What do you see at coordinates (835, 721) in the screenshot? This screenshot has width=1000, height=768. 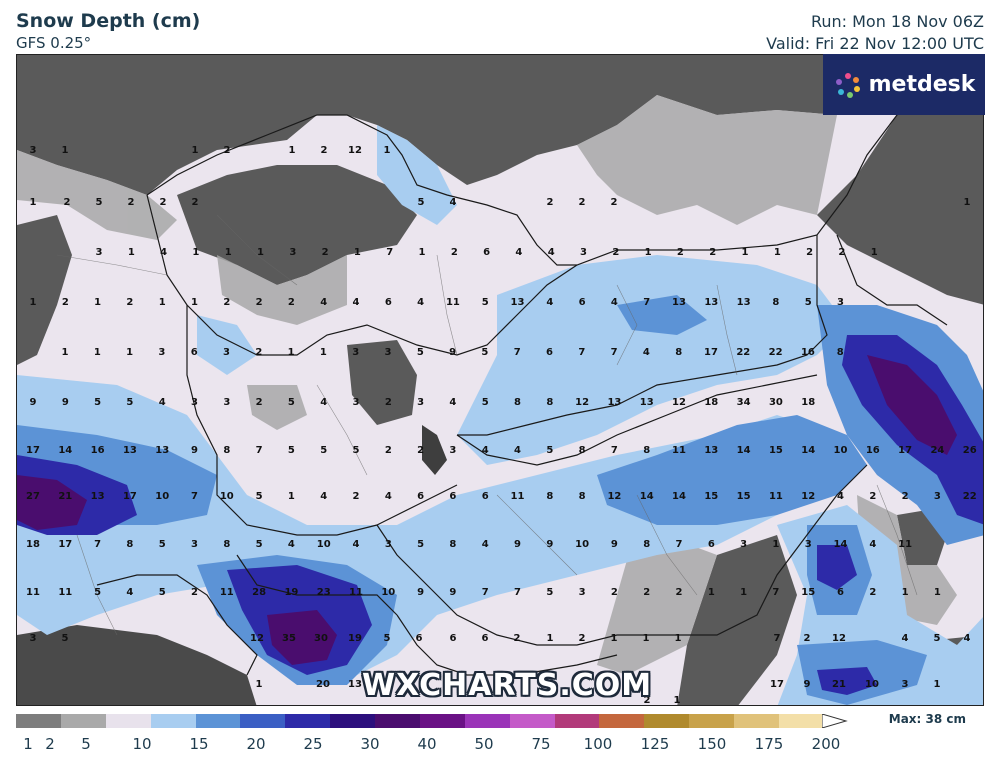 I see `legend-arrow-icon` at bounding box center [835, 721].